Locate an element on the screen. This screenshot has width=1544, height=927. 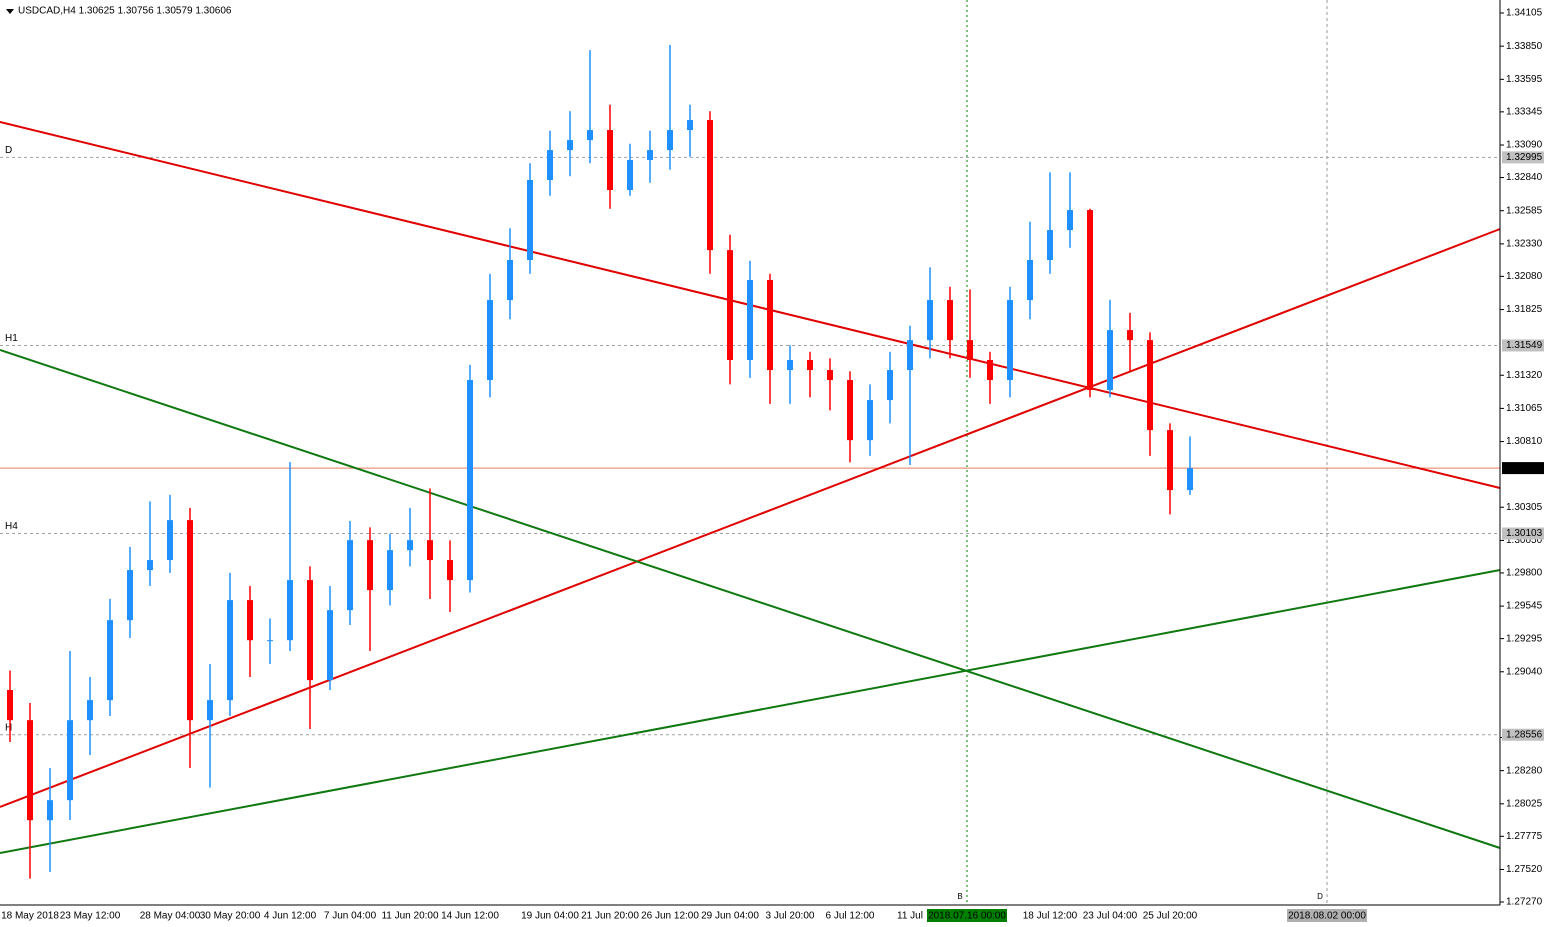
y-tick-label: 1.28025 is located at coordinates (1524, 803).